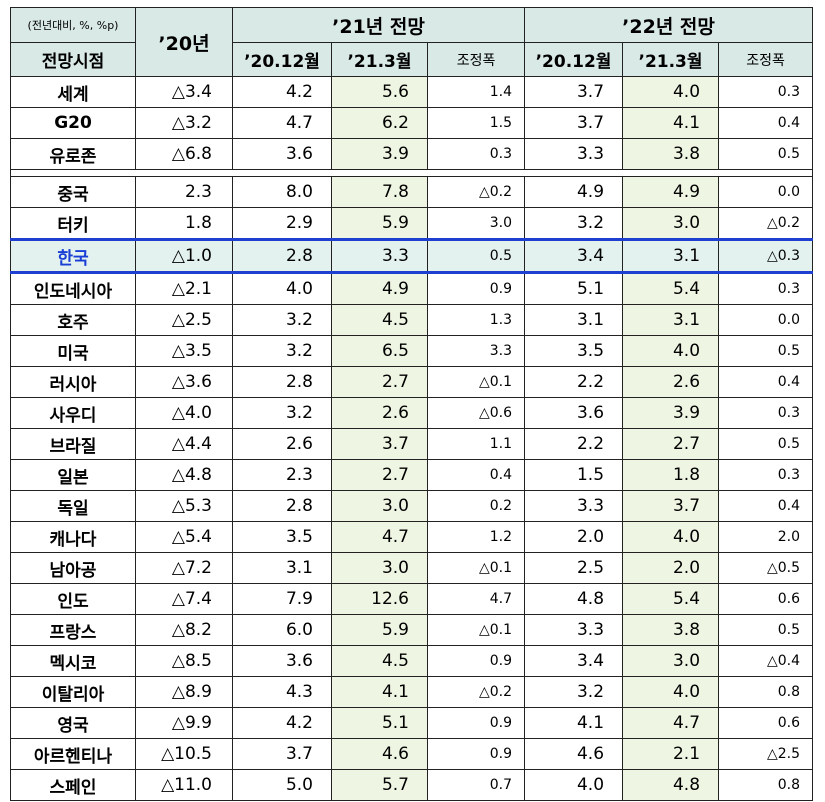  I want to click on f22-dec-value: 4.1, so click(574, 723).